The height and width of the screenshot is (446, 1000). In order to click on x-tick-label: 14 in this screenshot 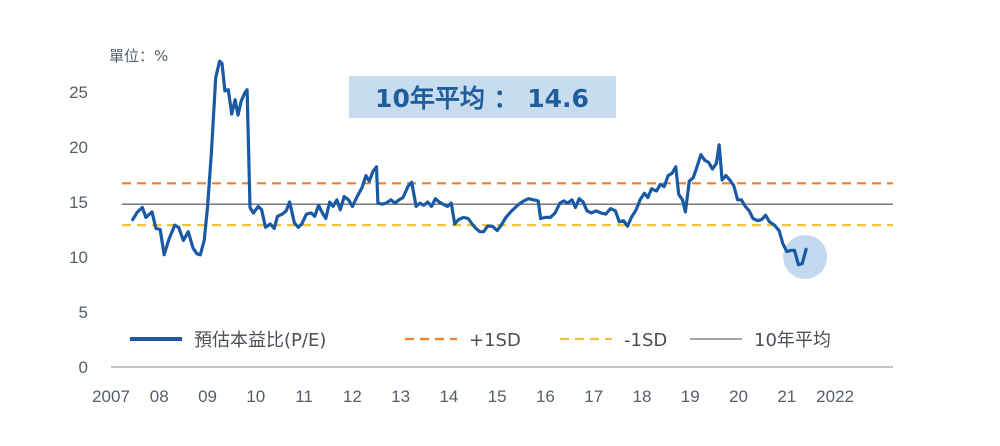, I will do `click(448, 396)`.